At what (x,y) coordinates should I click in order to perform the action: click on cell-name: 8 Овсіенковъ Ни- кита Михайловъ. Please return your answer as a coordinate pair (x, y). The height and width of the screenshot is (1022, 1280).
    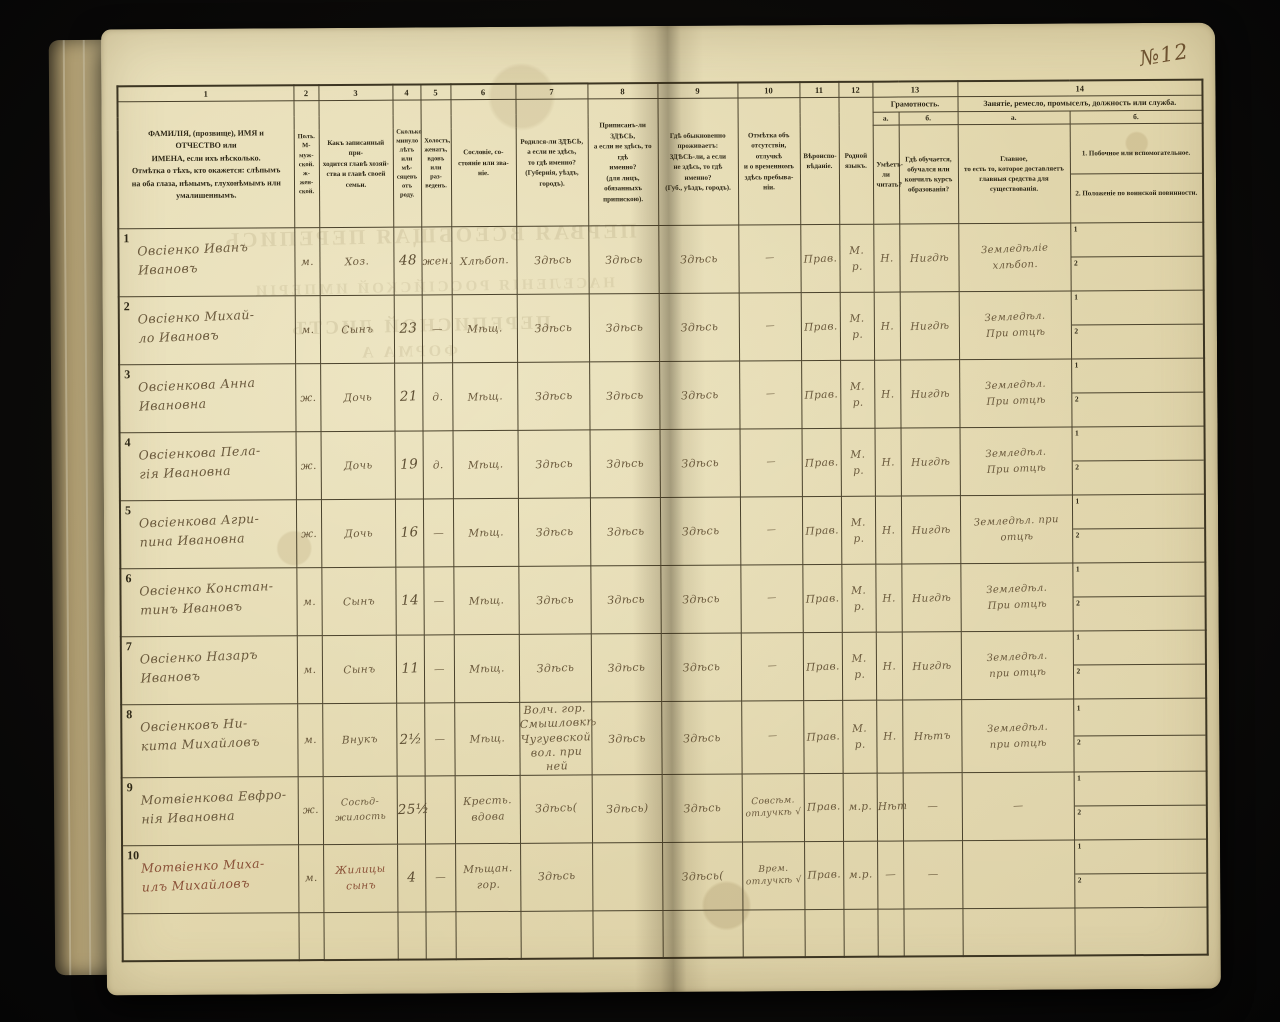
    Looking at the image, I should click on (209, 741).